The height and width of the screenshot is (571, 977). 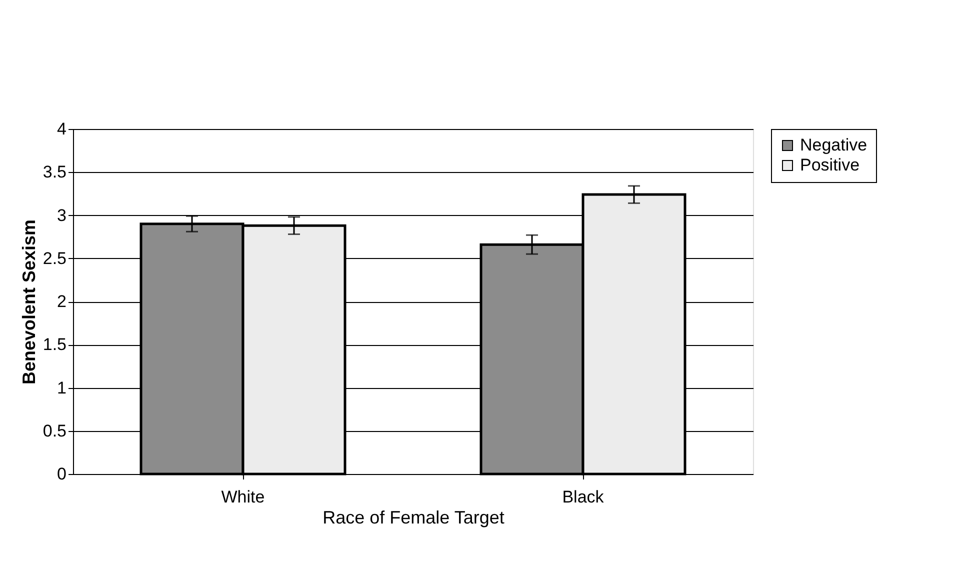 What do you see at coordinates (413, 518) in the screenshot?
I see `x-axis-title: Race of Female Target` at bounding box center [413, 518].